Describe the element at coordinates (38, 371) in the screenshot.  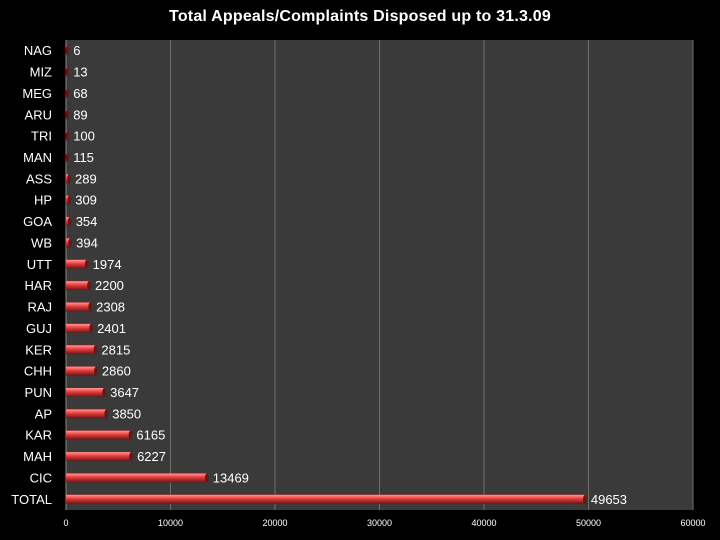
I see `category-label: CHH` at that location.